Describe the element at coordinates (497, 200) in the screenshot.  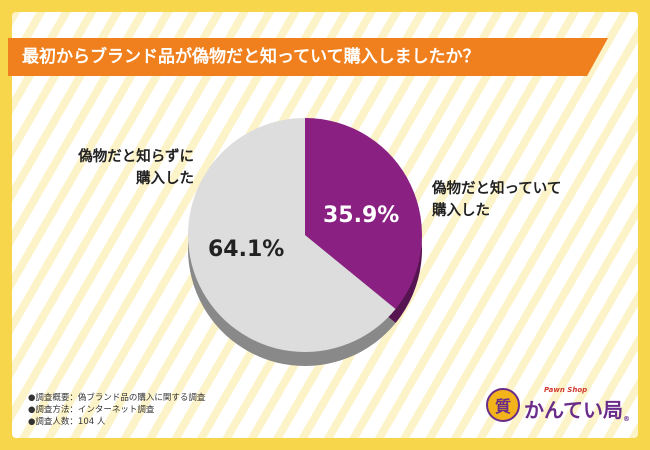
I see `label-known: 偽物だと知っていて 購入した` at that location.